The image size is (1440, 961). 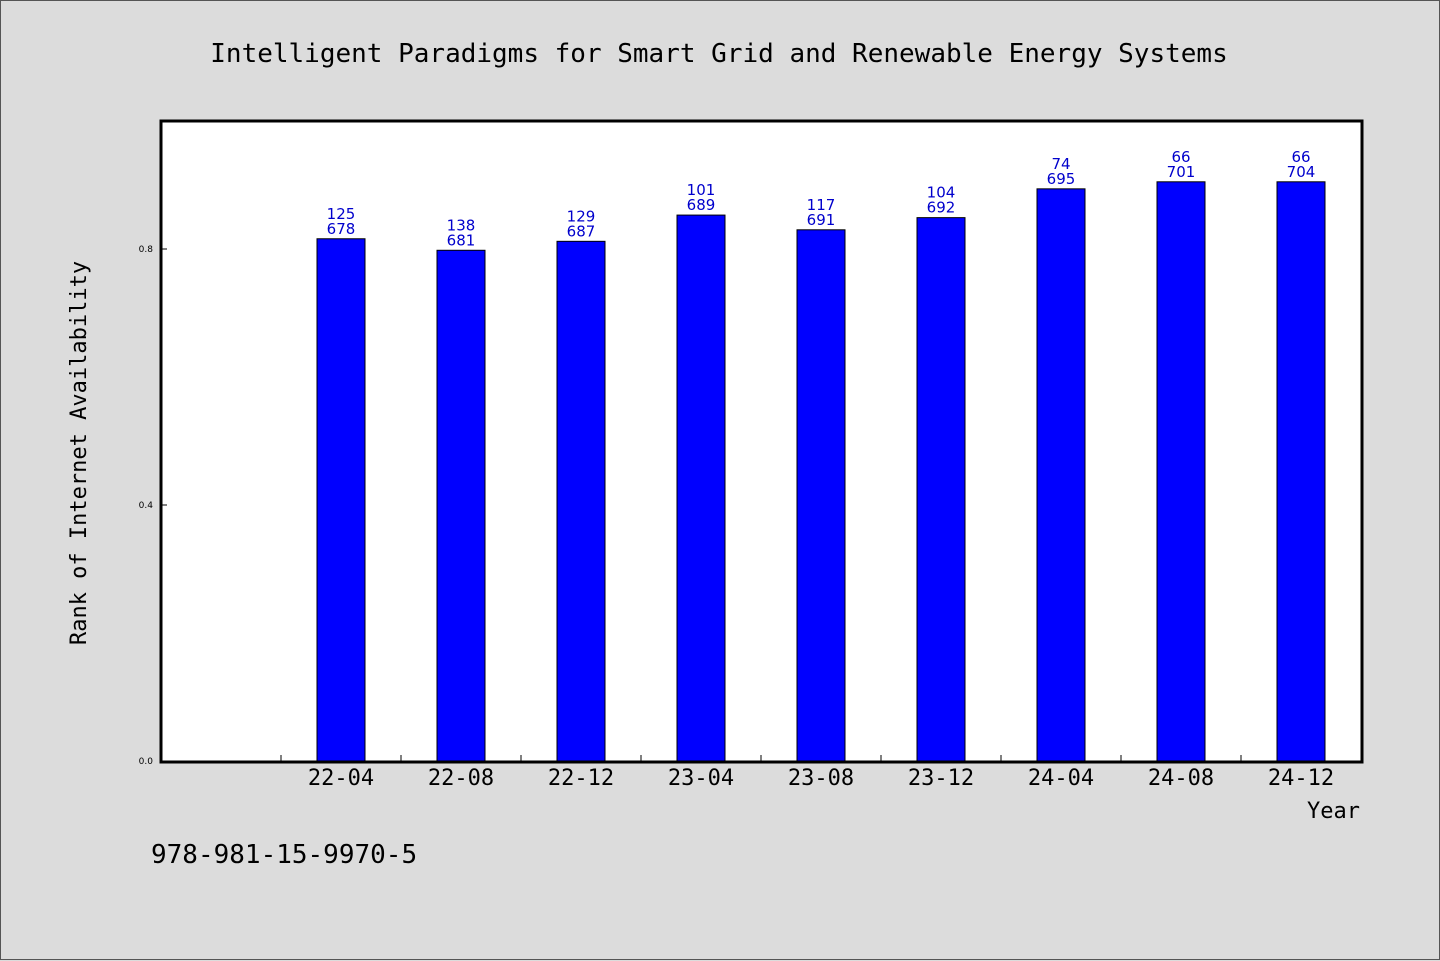 What do you see at coordinates (284, 855) in the screenshot?
I see `isbn-text: 978-981-15-9970-5` at bounding box center [284, 855].